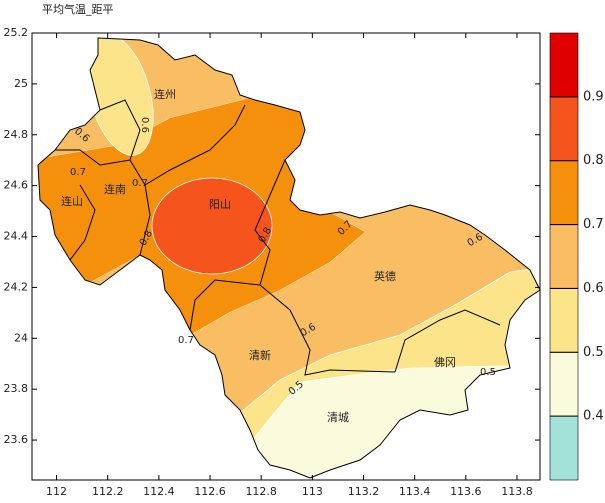  What do you see at coordinates (144, 125) in the screenshot?
I see `contour-label: 0.6` at bounding box center [144, 125].